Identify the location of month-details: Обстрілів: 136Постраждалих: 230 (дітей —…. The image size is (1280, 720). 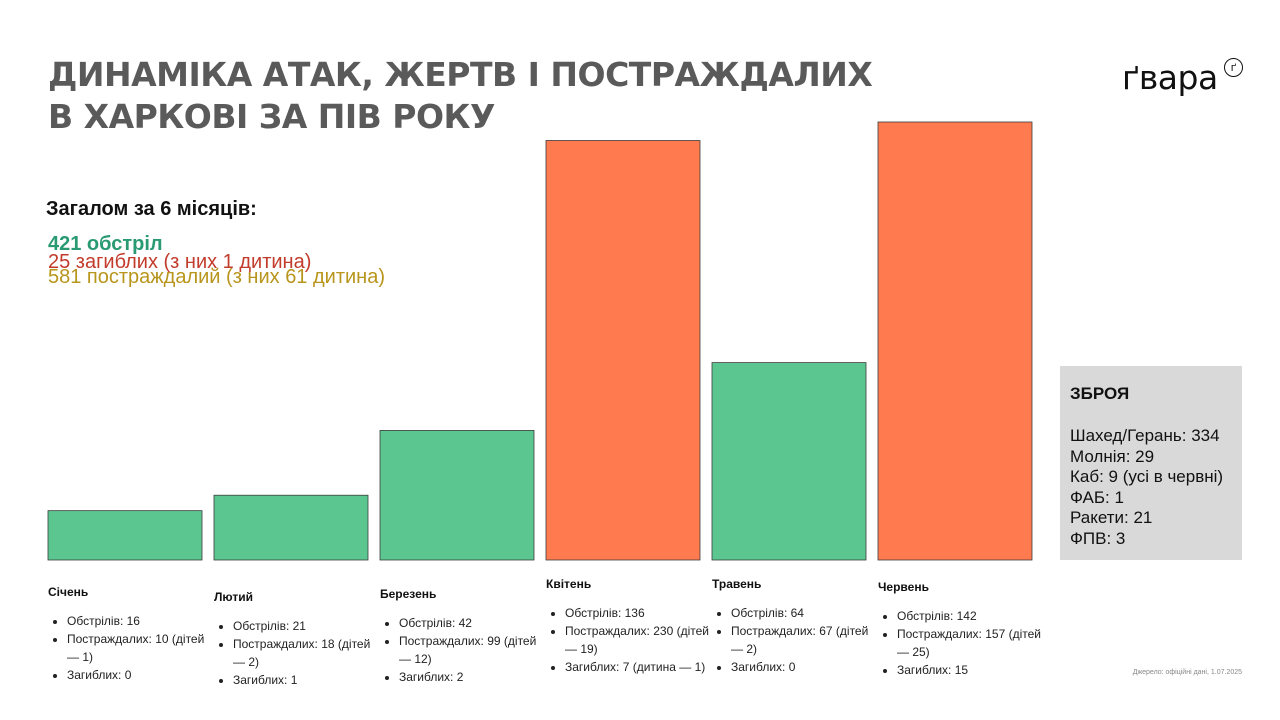
(631, 640).